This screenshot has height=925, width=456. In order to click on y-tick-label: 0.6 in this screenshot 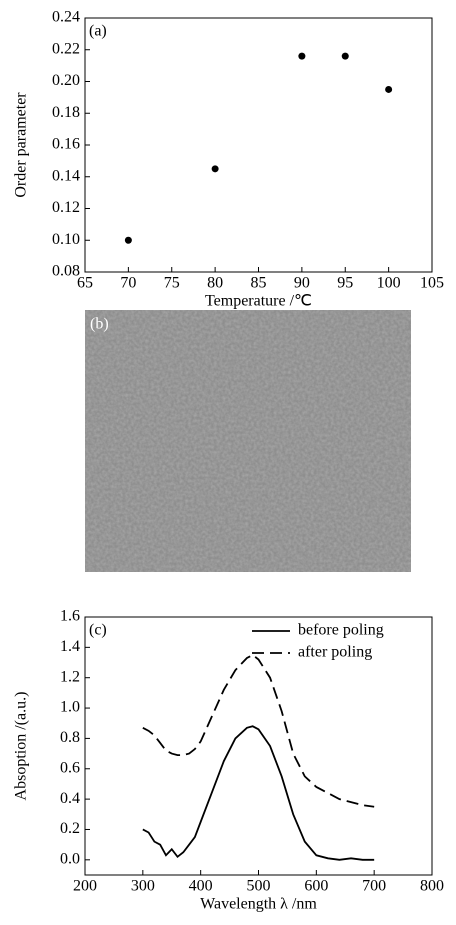, I will do `click(70, 767)`.